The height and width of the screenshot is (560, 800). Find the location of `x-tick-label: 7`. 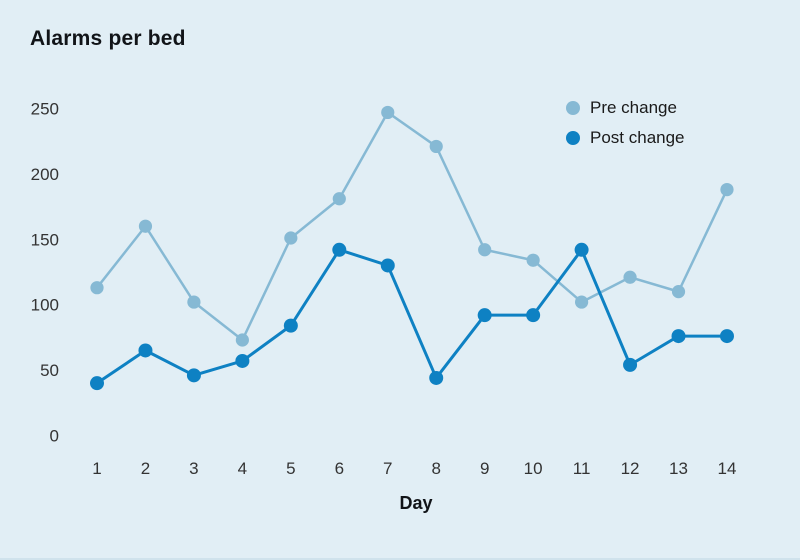

x-tick-label: 7 is located at coordinates (387, 468).